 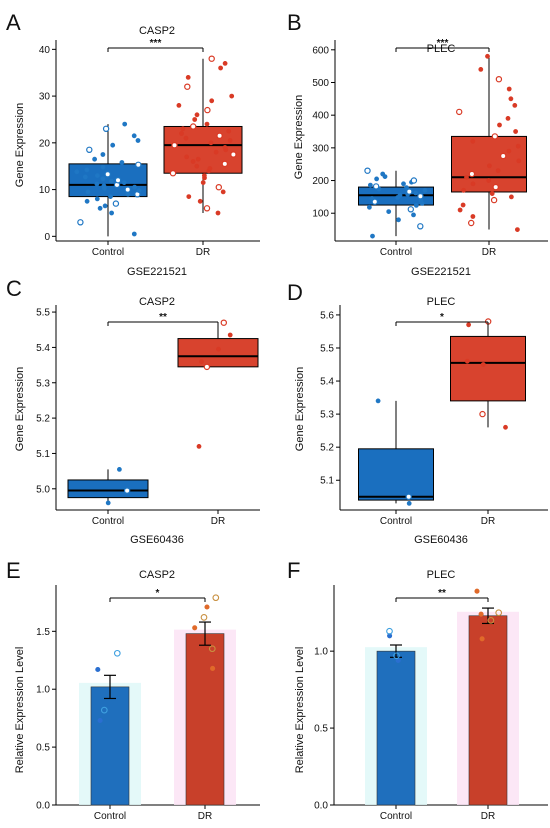 What do you see at coordinates (321, 729) in the screenshot?
I see `y-tick-label: 0.5` at bounding box center [321, 729].